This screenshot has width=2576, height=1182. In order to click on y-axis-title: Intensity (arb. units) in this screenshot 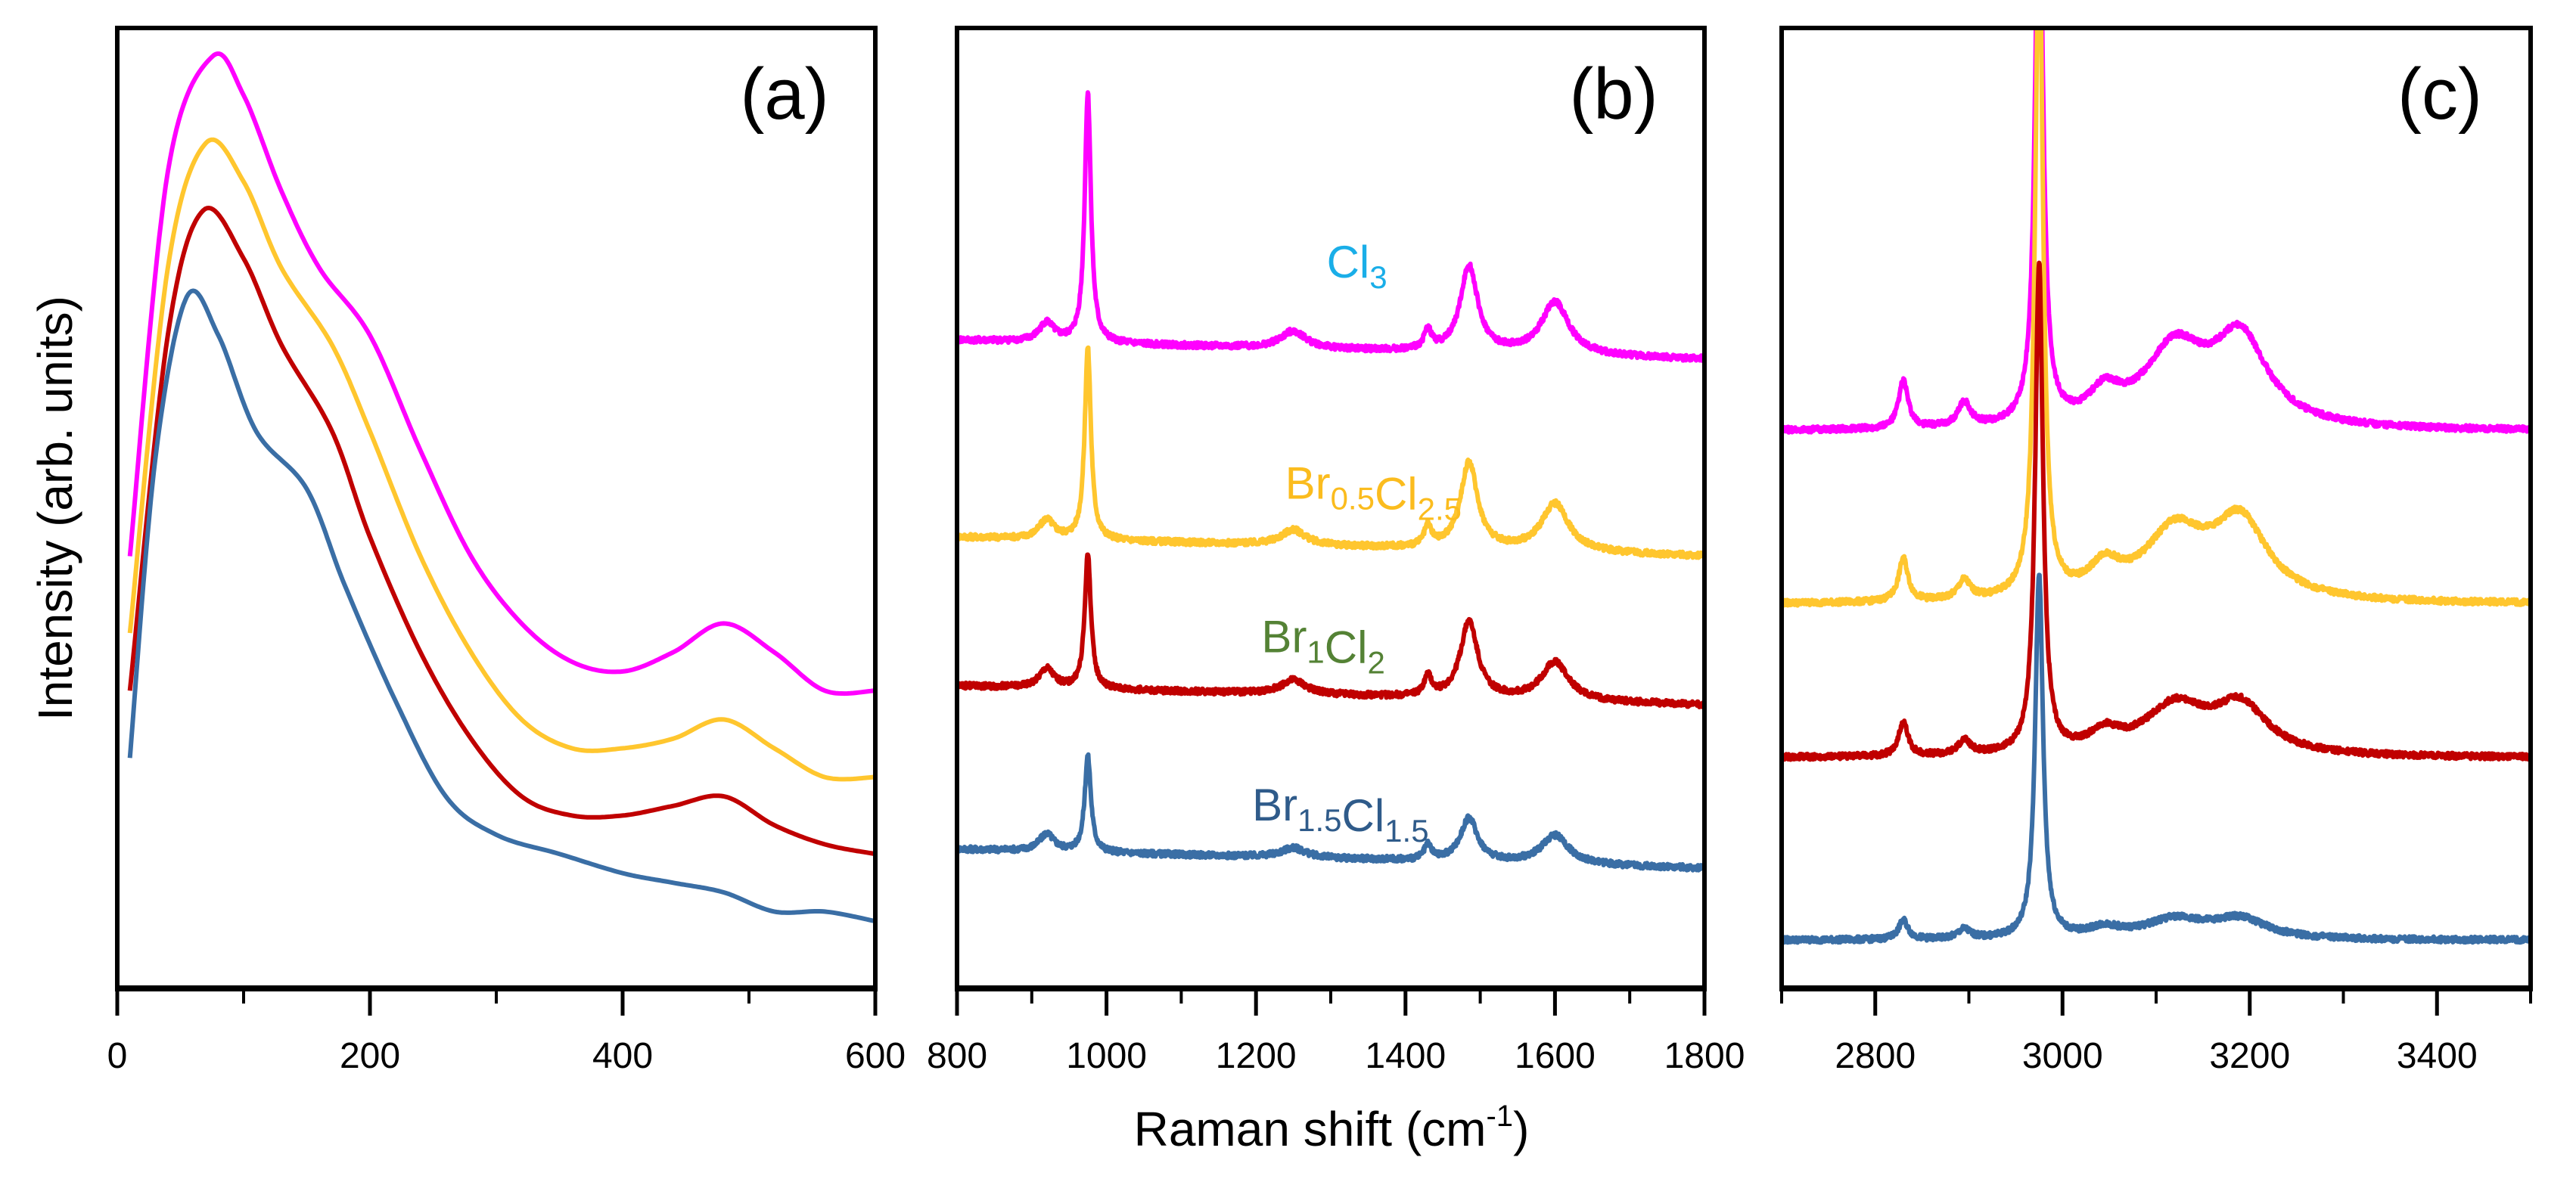, I will do `click(55, 508)`.